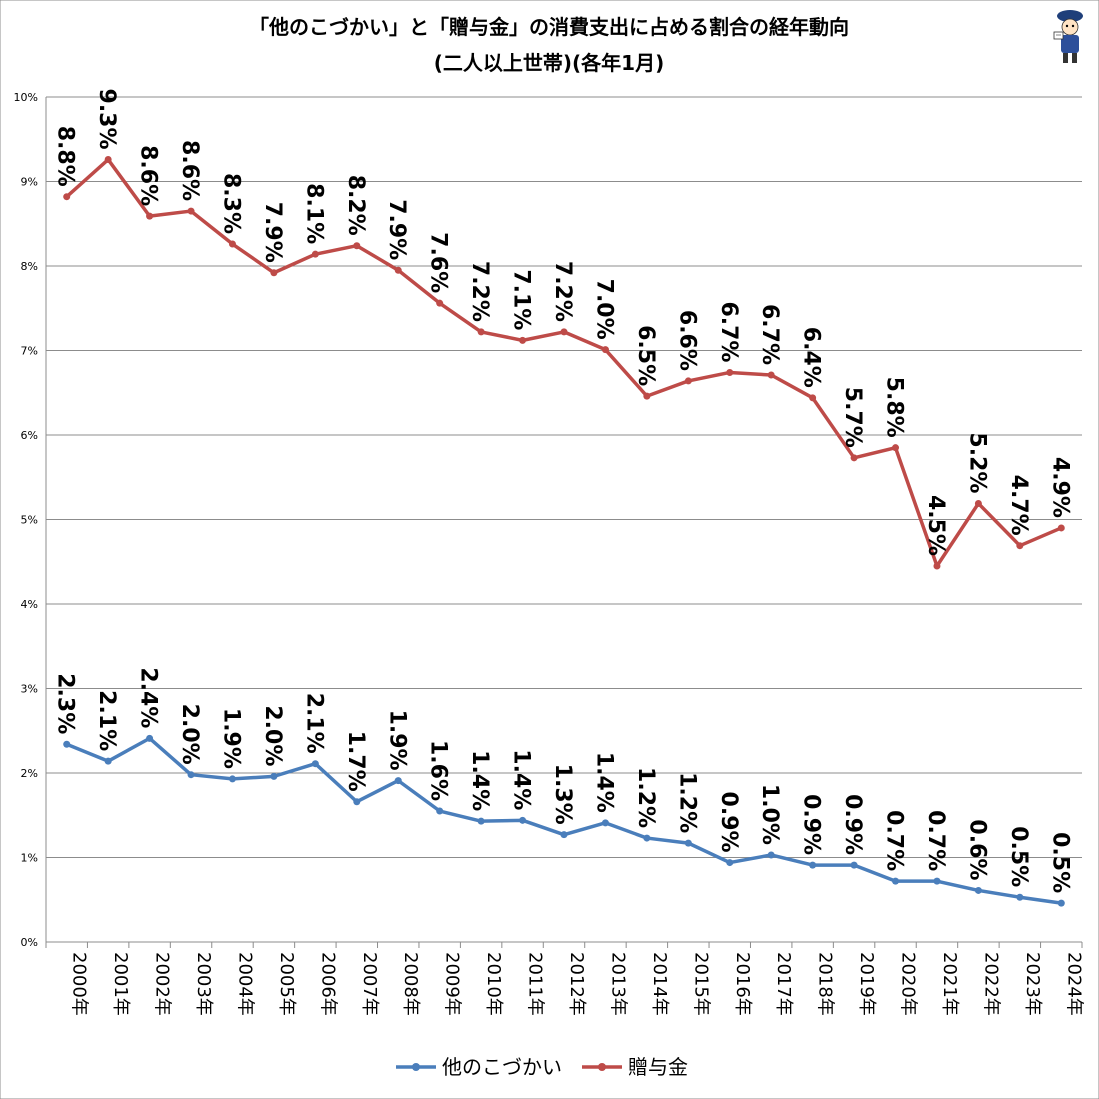  What do you see at coordinates (355, 205) in the screenshot?
I see `data-label: 8.2%` at bounding box center [355, 205].